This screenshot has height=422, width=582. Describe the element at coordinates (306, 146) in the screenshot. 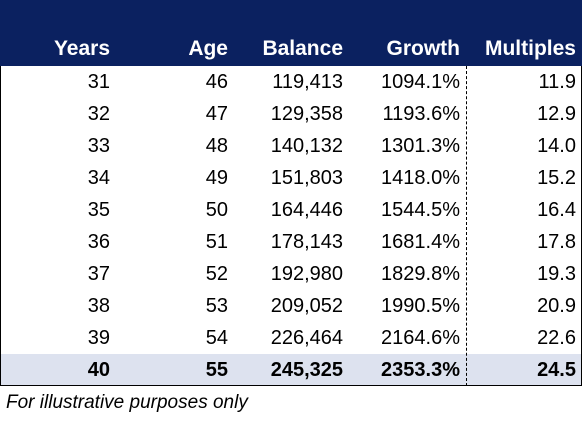

I see `table-cell: 140,132` at that location.